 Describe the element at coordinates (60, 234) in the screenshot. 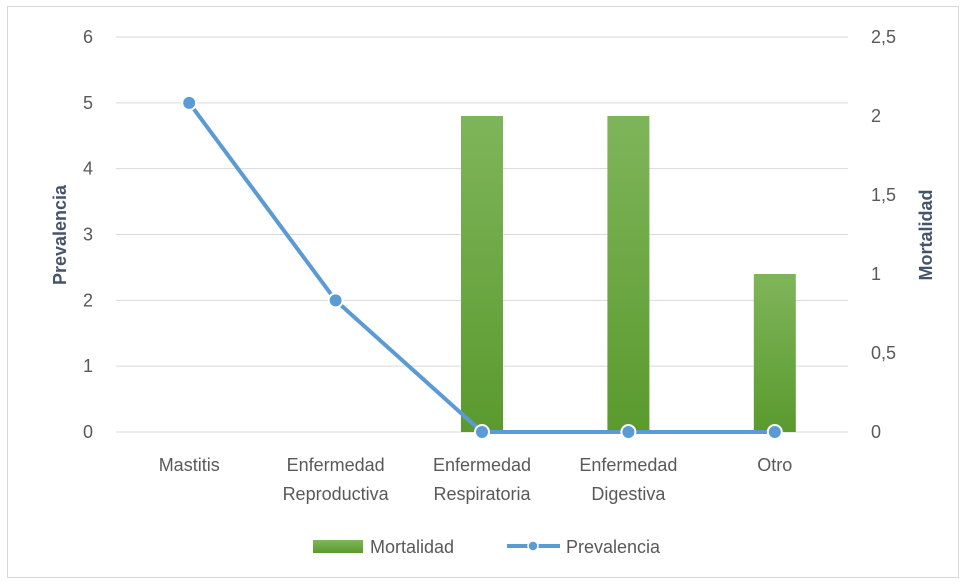

I see `left-axis-title: Prevalencia` at that location.